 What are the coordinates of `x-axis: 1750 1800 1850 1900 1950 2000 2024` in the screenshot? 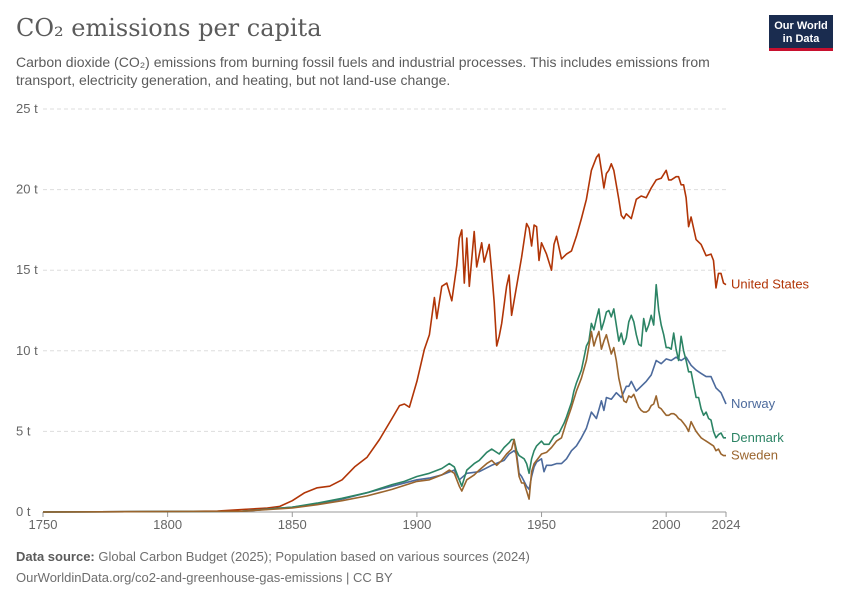 It's located at (385, 521).